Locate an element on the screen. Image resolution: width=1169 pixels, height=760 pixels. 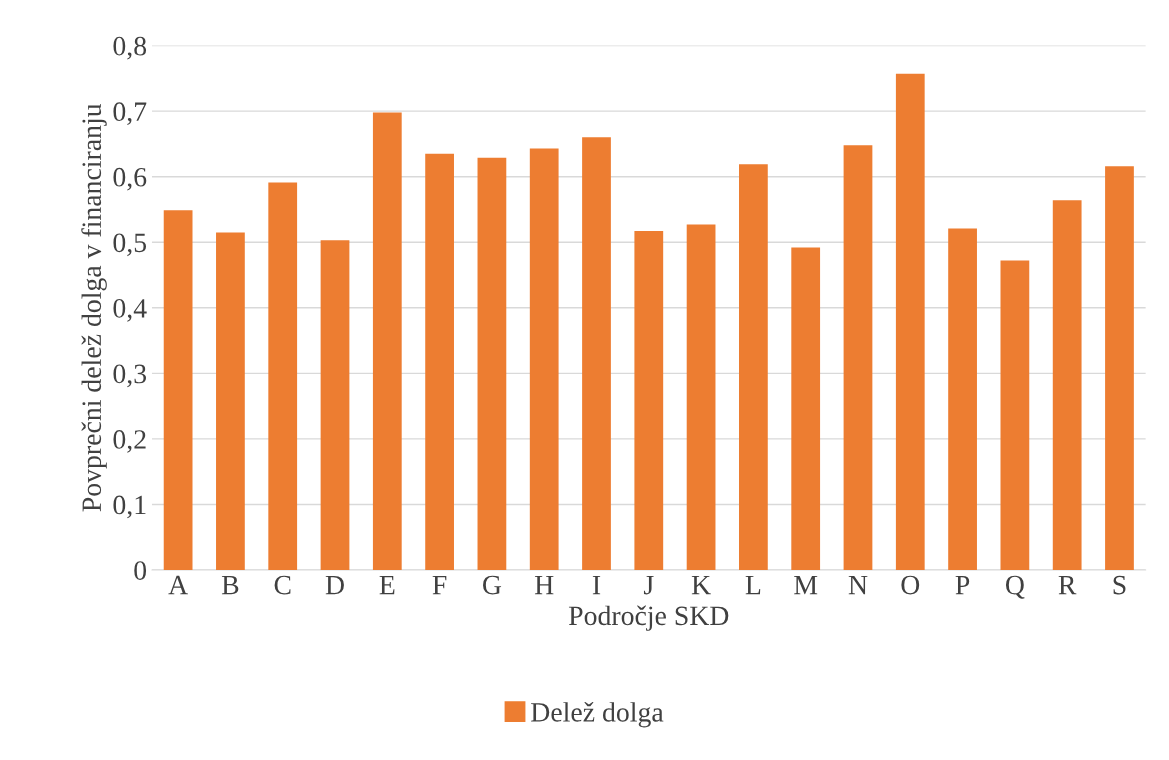
x-tick-label: R is located at coordinates (1067, 585).